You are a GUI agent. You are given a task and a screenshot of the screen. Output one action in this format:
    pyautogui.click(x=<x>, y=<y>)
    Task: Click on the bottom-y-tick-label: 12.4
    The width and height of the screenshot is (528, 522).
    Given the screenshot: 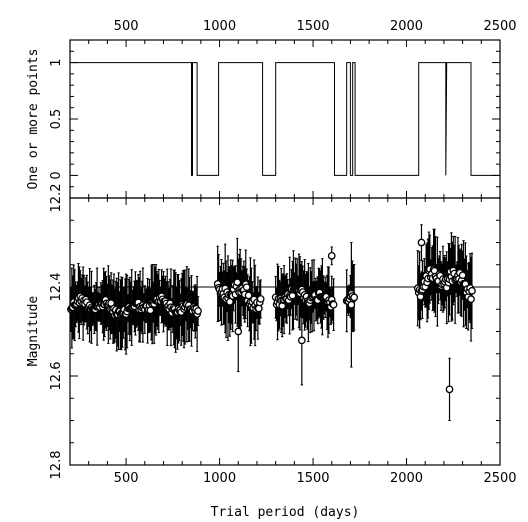 What is the action you would take?
    pyautogui.click(x=56, y=287)
    